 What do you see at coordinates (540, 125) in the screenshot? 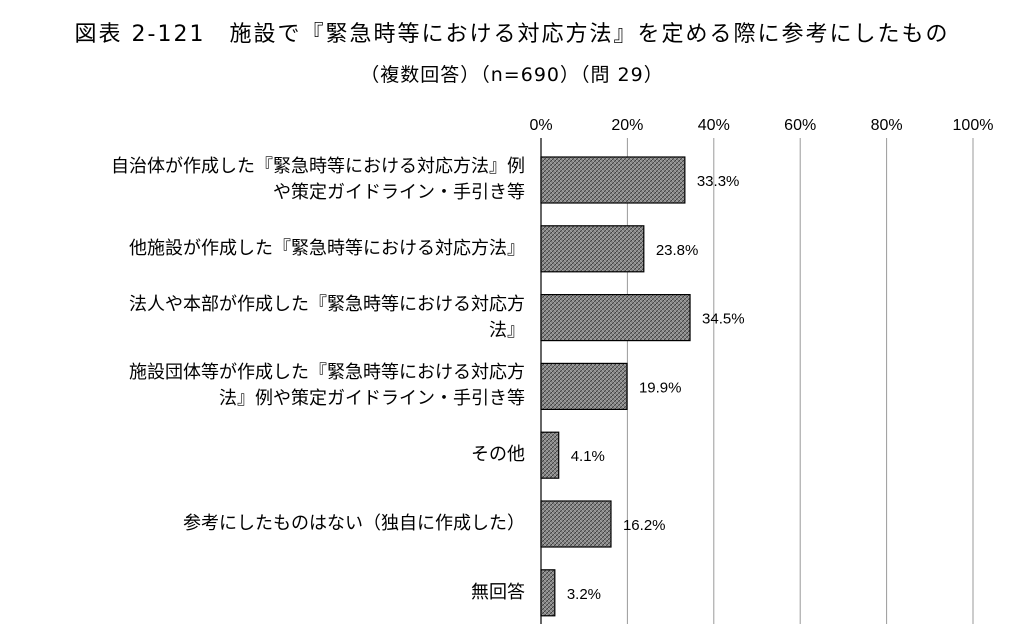
I see `x-tick-label: 0%` at bounding box center [540, 125].